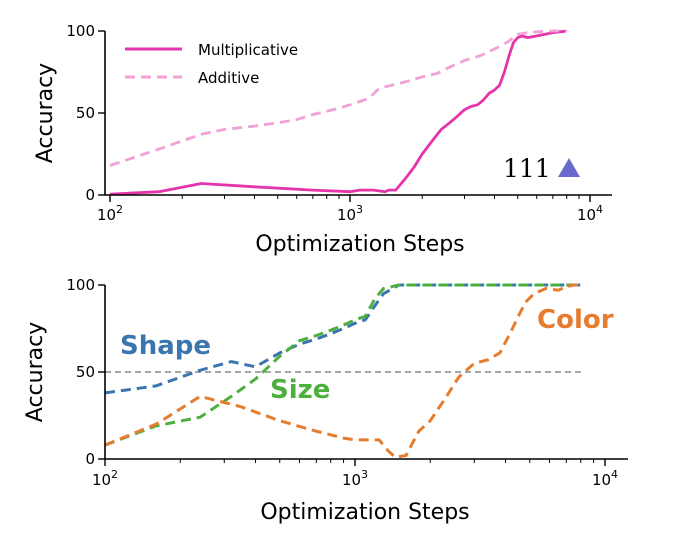 This screenshot has height=555, width=686. What do you see at coordinates (364, 512) in the screenshot?
I see `bottom-x-axis-title: Optimization Steps` at bounding box center [364, 512].